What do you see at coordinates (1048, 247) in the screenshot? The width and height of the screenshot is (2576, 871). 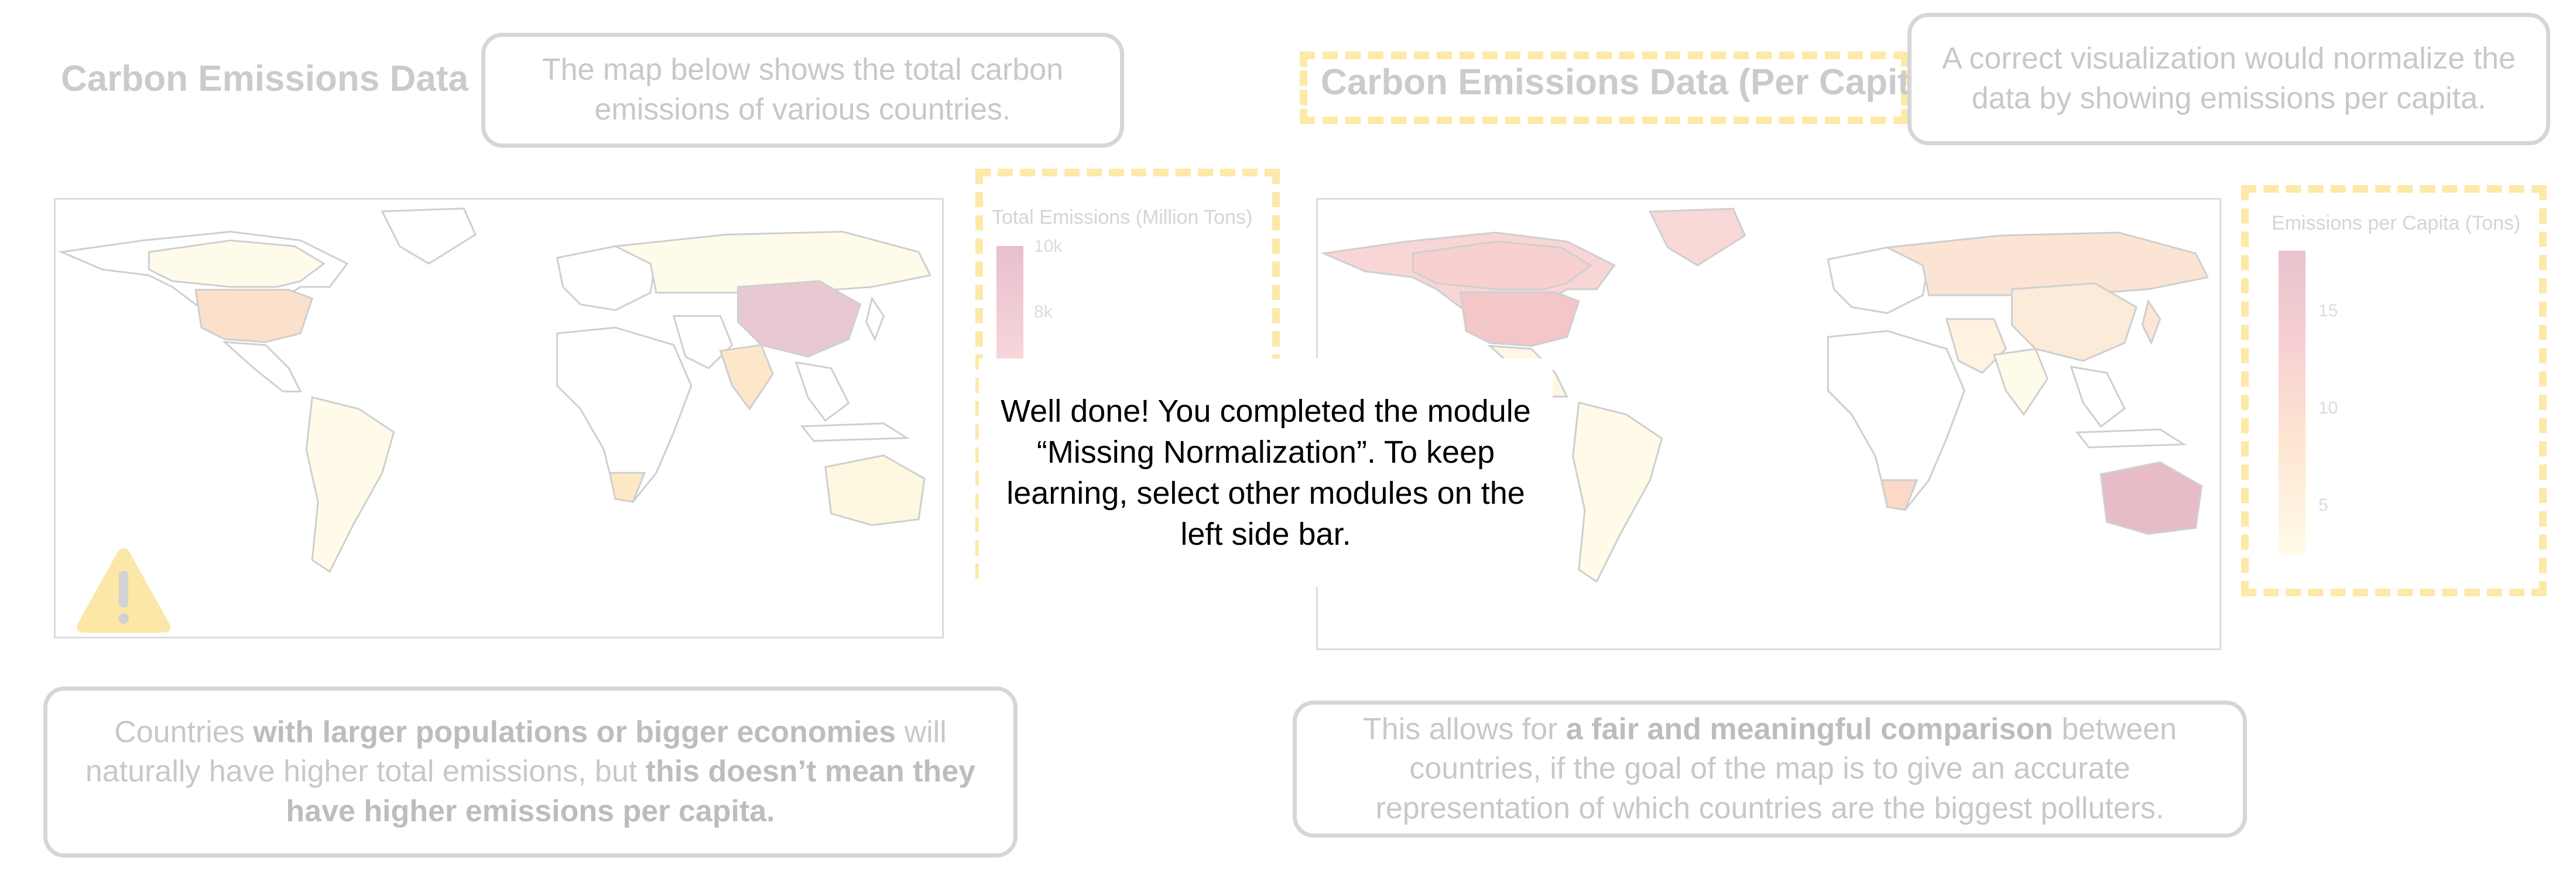 I see `left-legend-tick-10k: 10k` at bounding box center [1048, 247].